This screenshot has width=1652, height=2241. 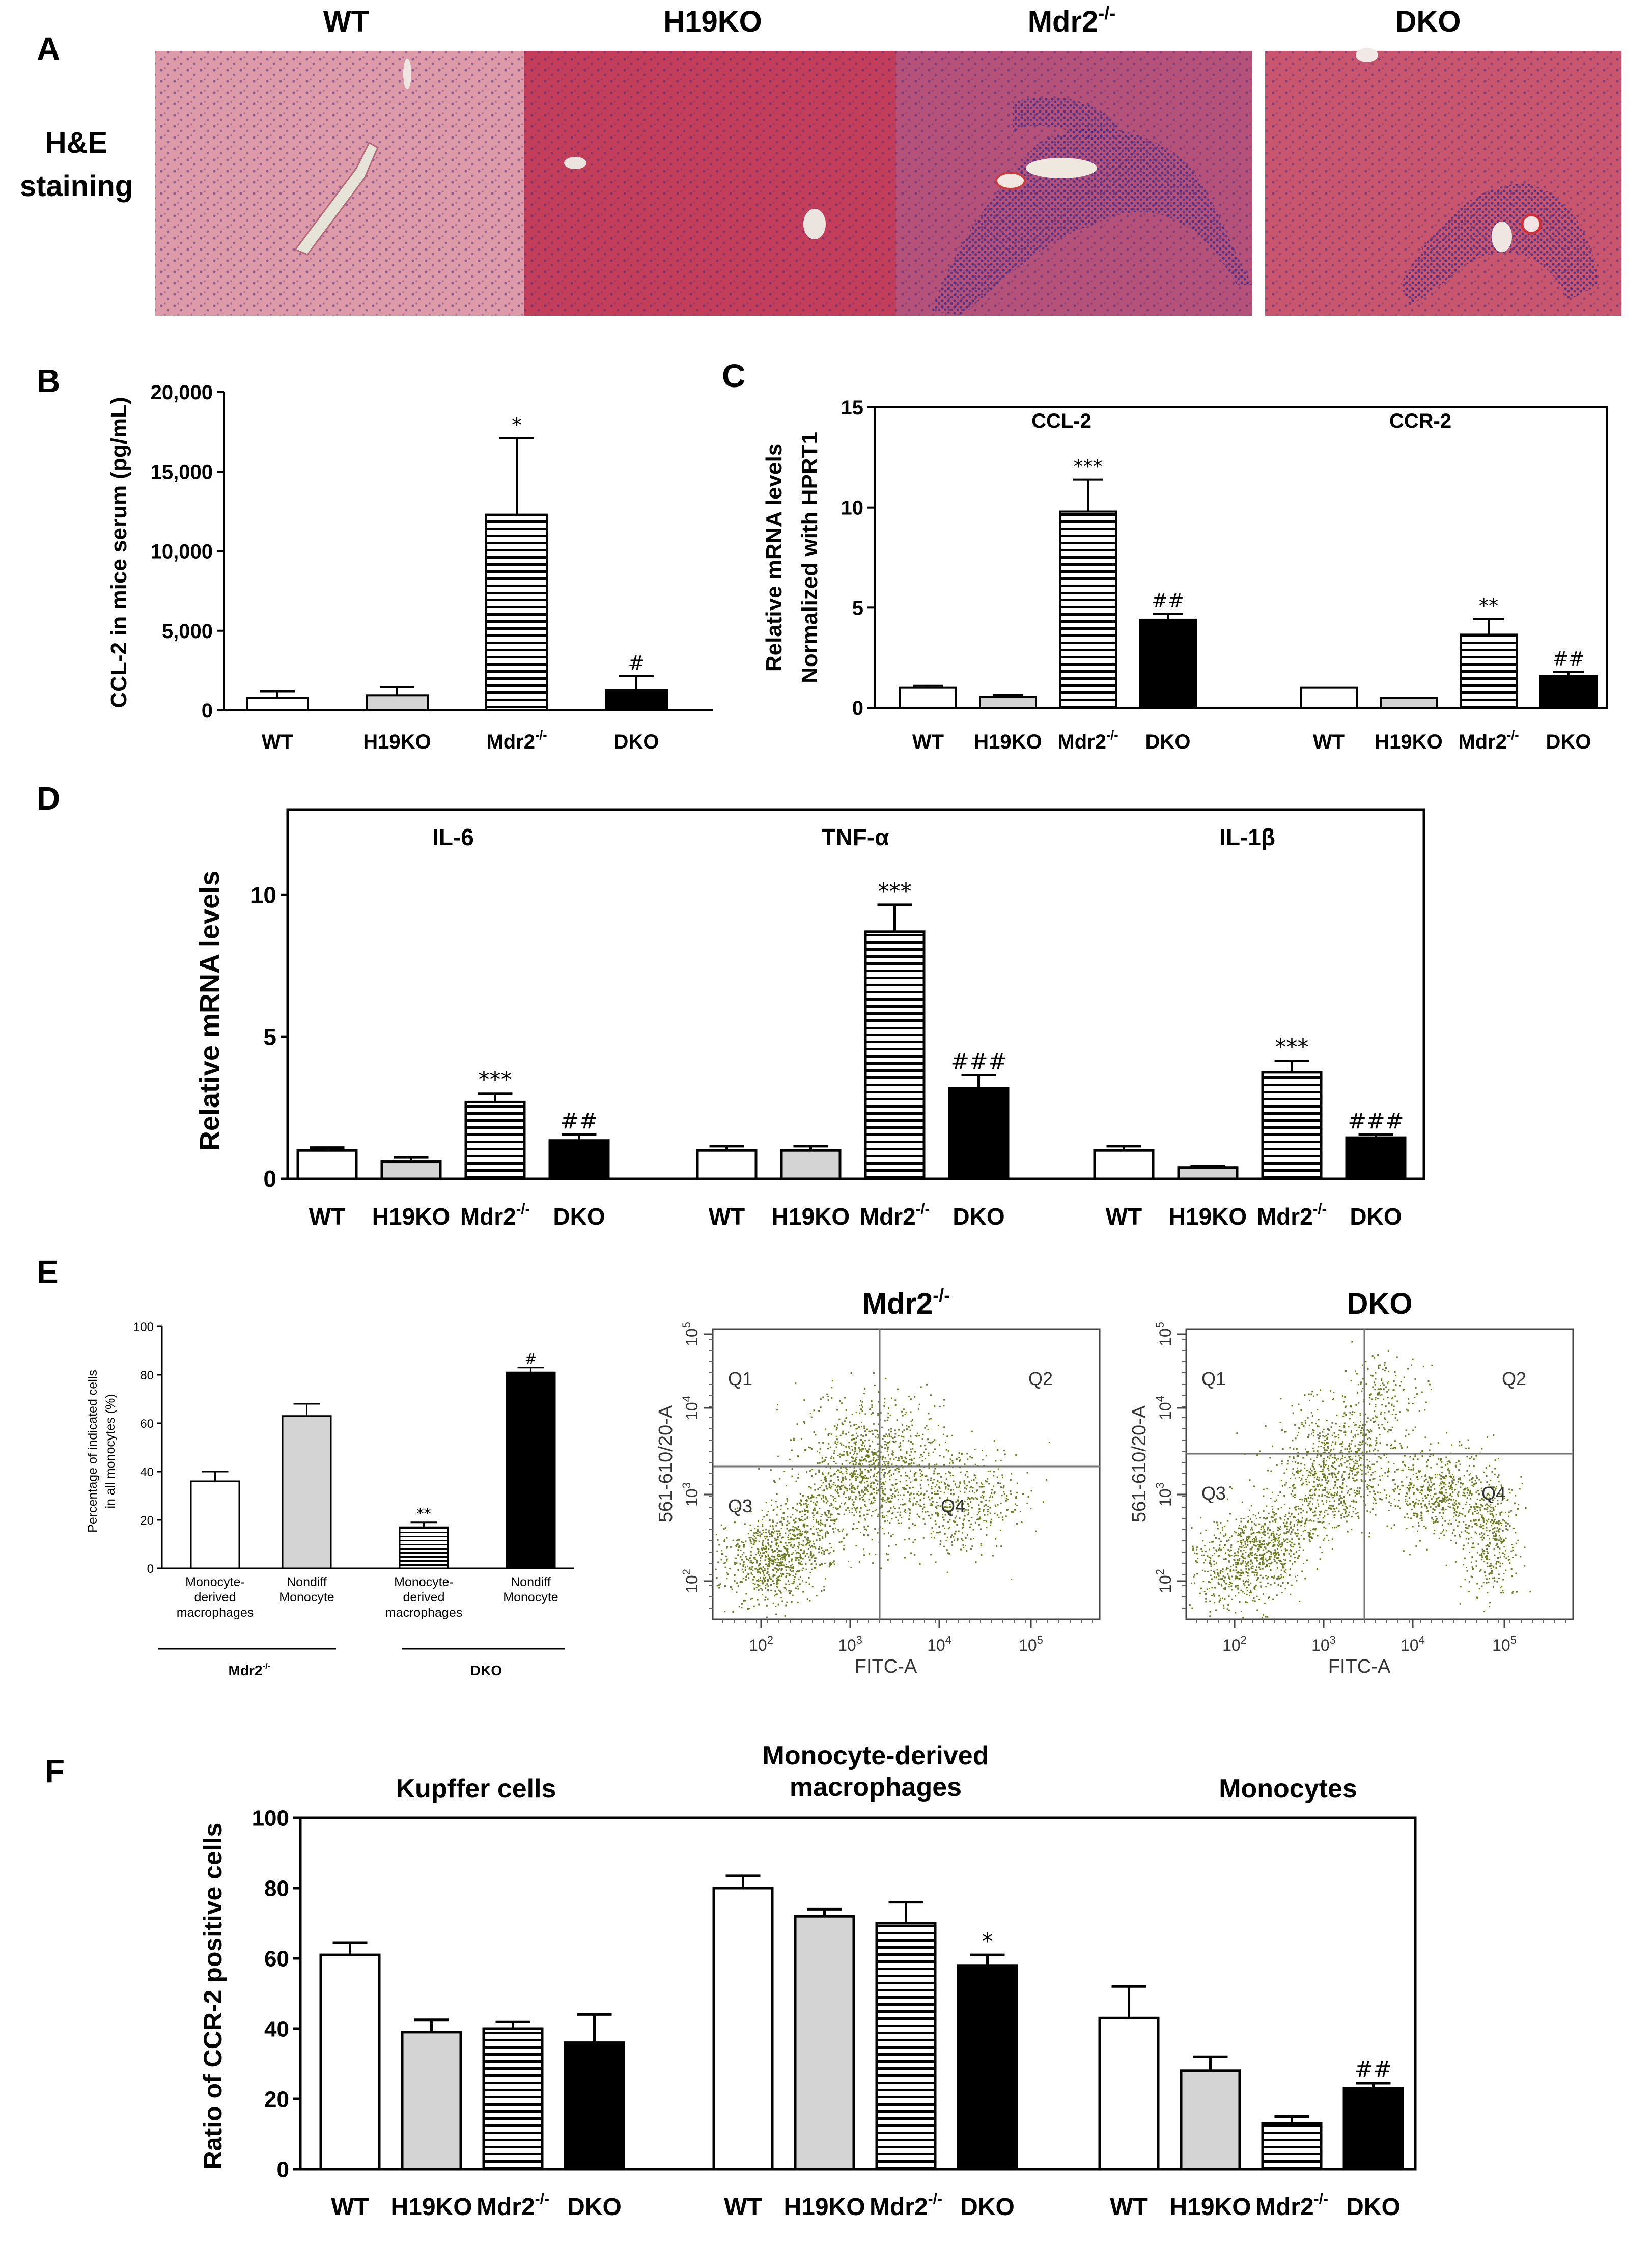 What do you see at coordinates (270, 1818) in the screenshot?
I see `chart-f-y-tick-label: 100` at bounding box center [270, 1818].